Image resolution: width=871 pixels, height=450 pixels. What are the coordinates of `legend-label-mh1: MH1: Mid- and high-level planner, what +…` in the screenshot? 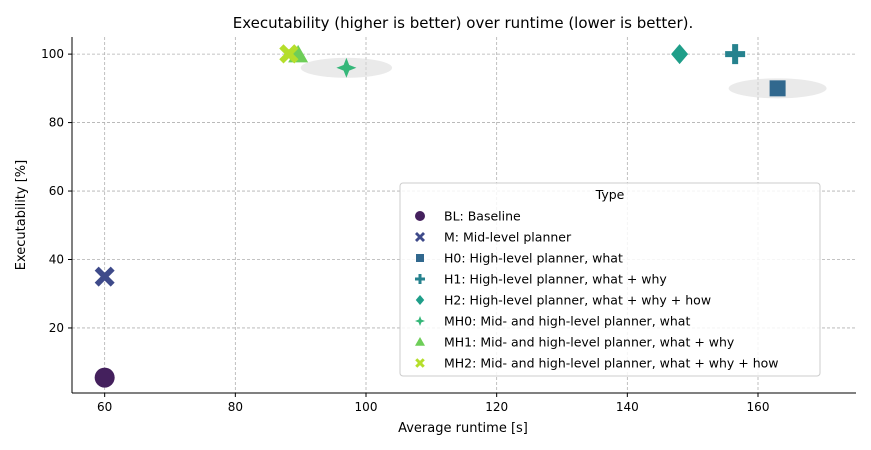 It's located at (589, 342).